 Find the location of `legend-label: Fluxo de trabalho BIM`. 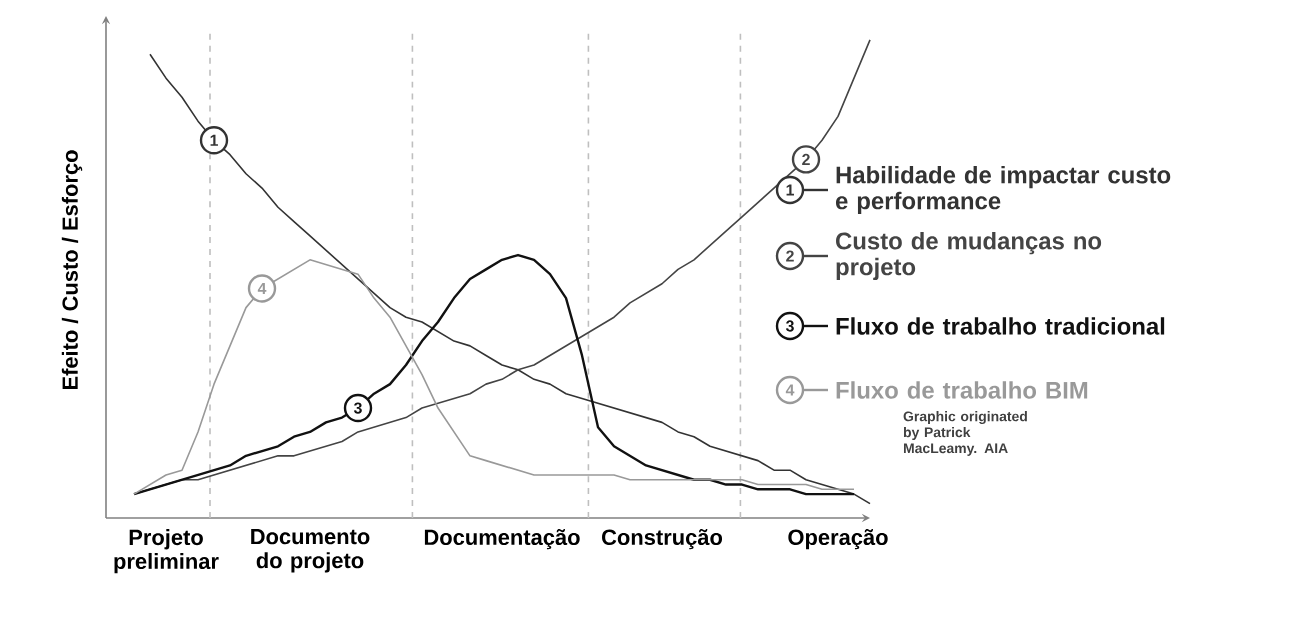

legend-label: Fluxo de trabalho BIM is located at coordinates (962, 390).